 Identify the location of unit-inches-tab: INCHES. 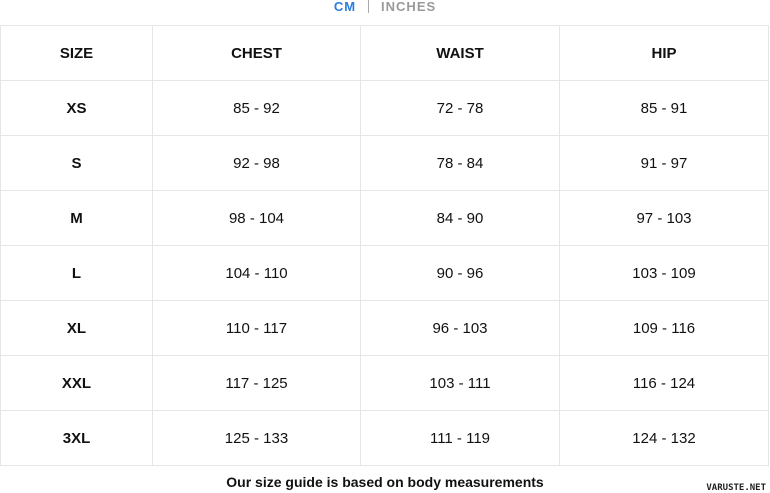
(409, 7).